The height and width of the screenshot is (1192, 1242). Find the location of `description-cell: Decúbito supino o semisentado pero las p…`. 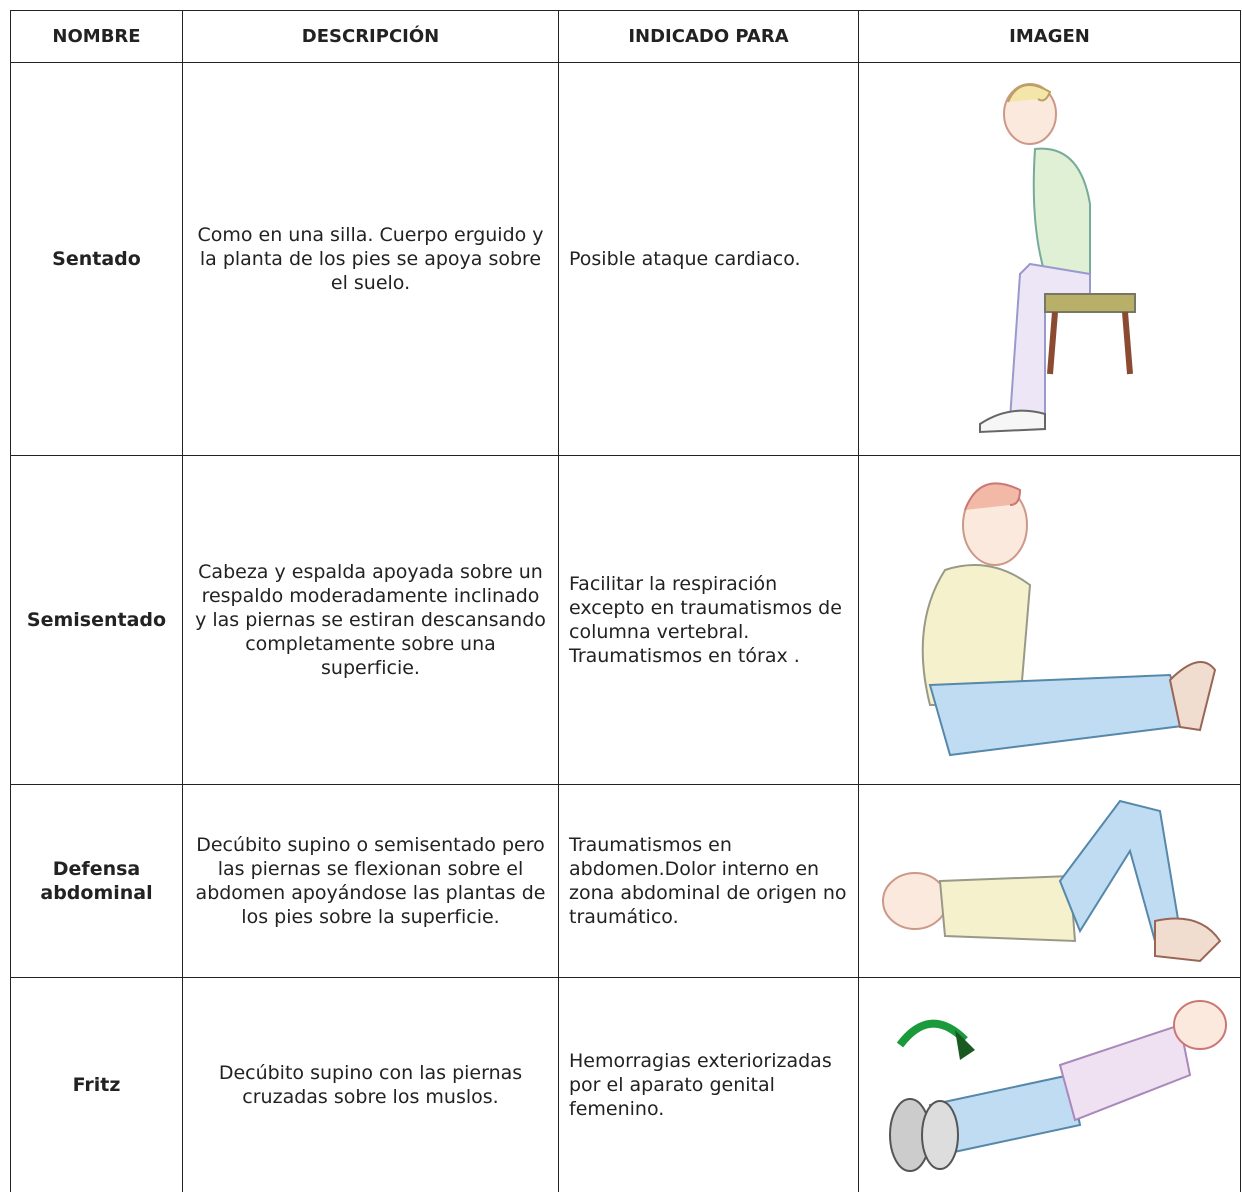

description-cell: Decúbito supino o semisentado pero las p… is located at coordinates (370, 881).